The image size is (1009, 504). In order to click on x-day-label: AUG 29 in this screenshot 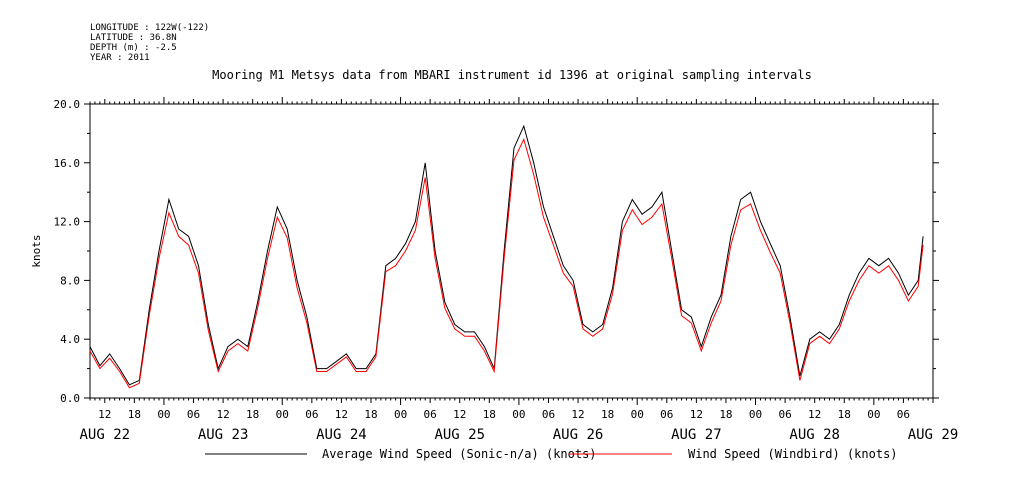, I will do `click(933, 435)`.